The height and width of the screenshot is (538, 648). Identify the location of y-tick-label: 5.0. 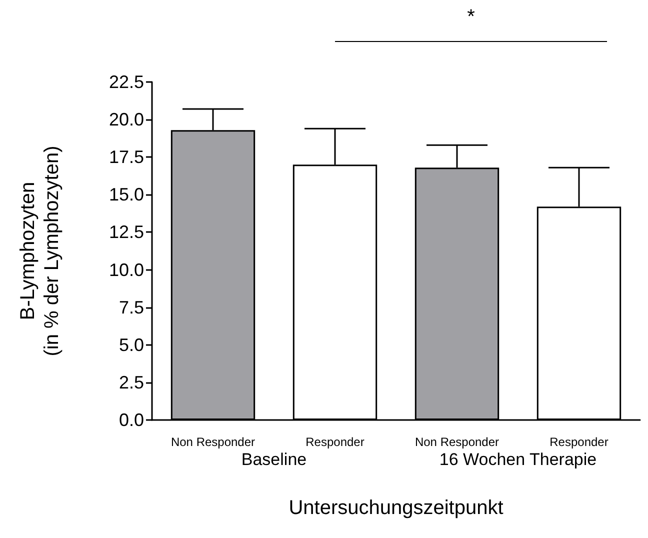
(131, 344).